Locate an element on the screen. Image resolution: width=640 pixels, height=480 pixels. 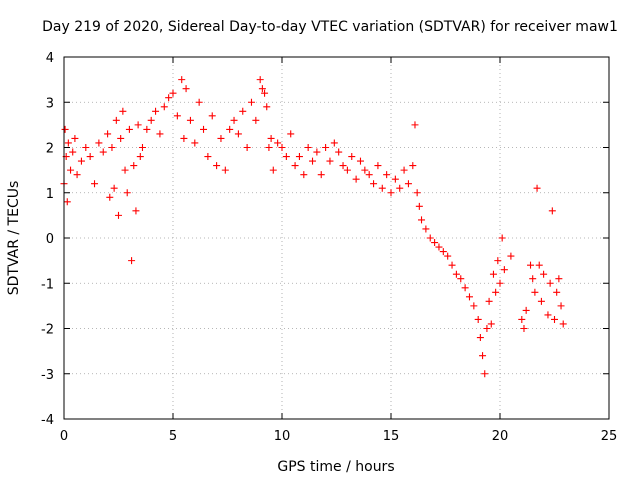
x-tick-label: 20 is located at coordinates (500, 436).